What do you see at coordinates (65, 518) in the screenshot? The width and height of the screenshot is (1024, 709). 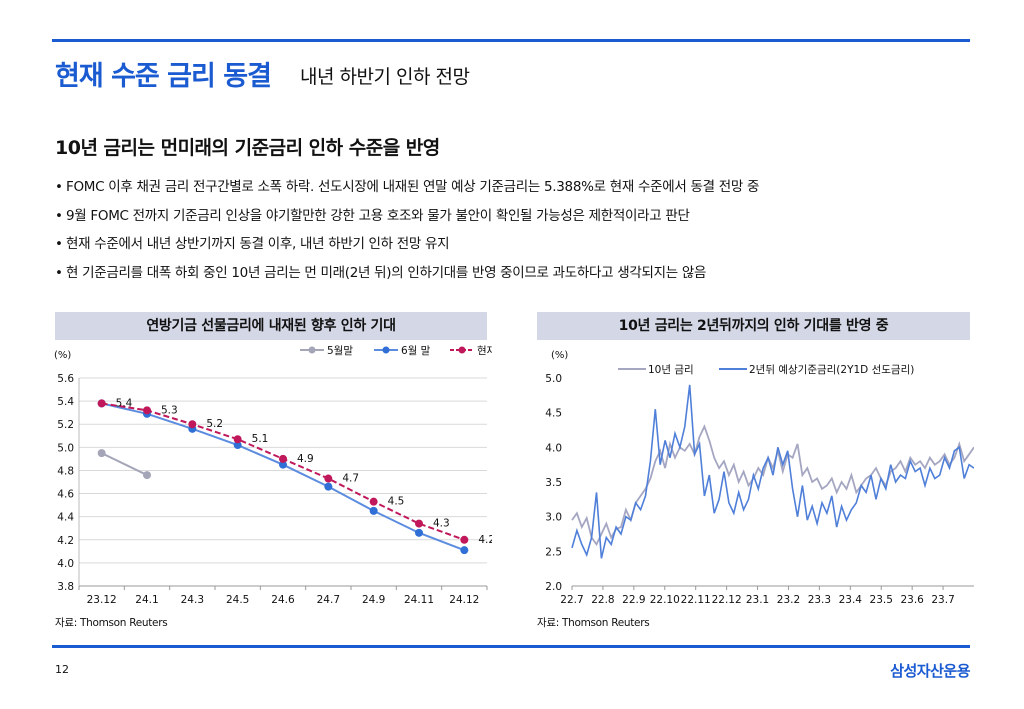 I see `y-tick-label: 4.4` at bounding box center [65, 518].